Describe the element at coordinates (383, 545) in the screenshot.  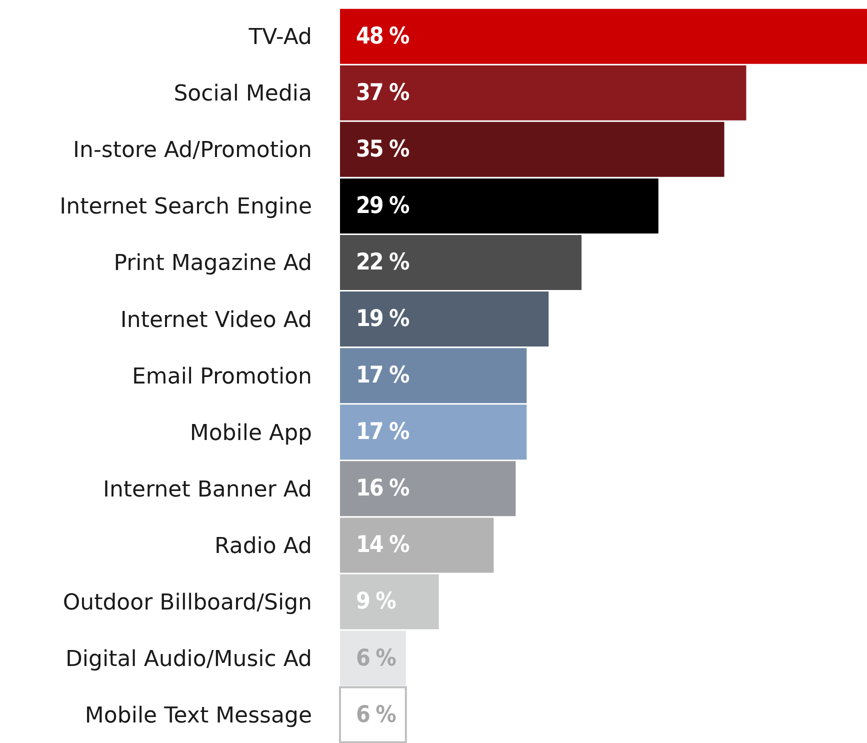
I see `data-label: 14 %` at that location.